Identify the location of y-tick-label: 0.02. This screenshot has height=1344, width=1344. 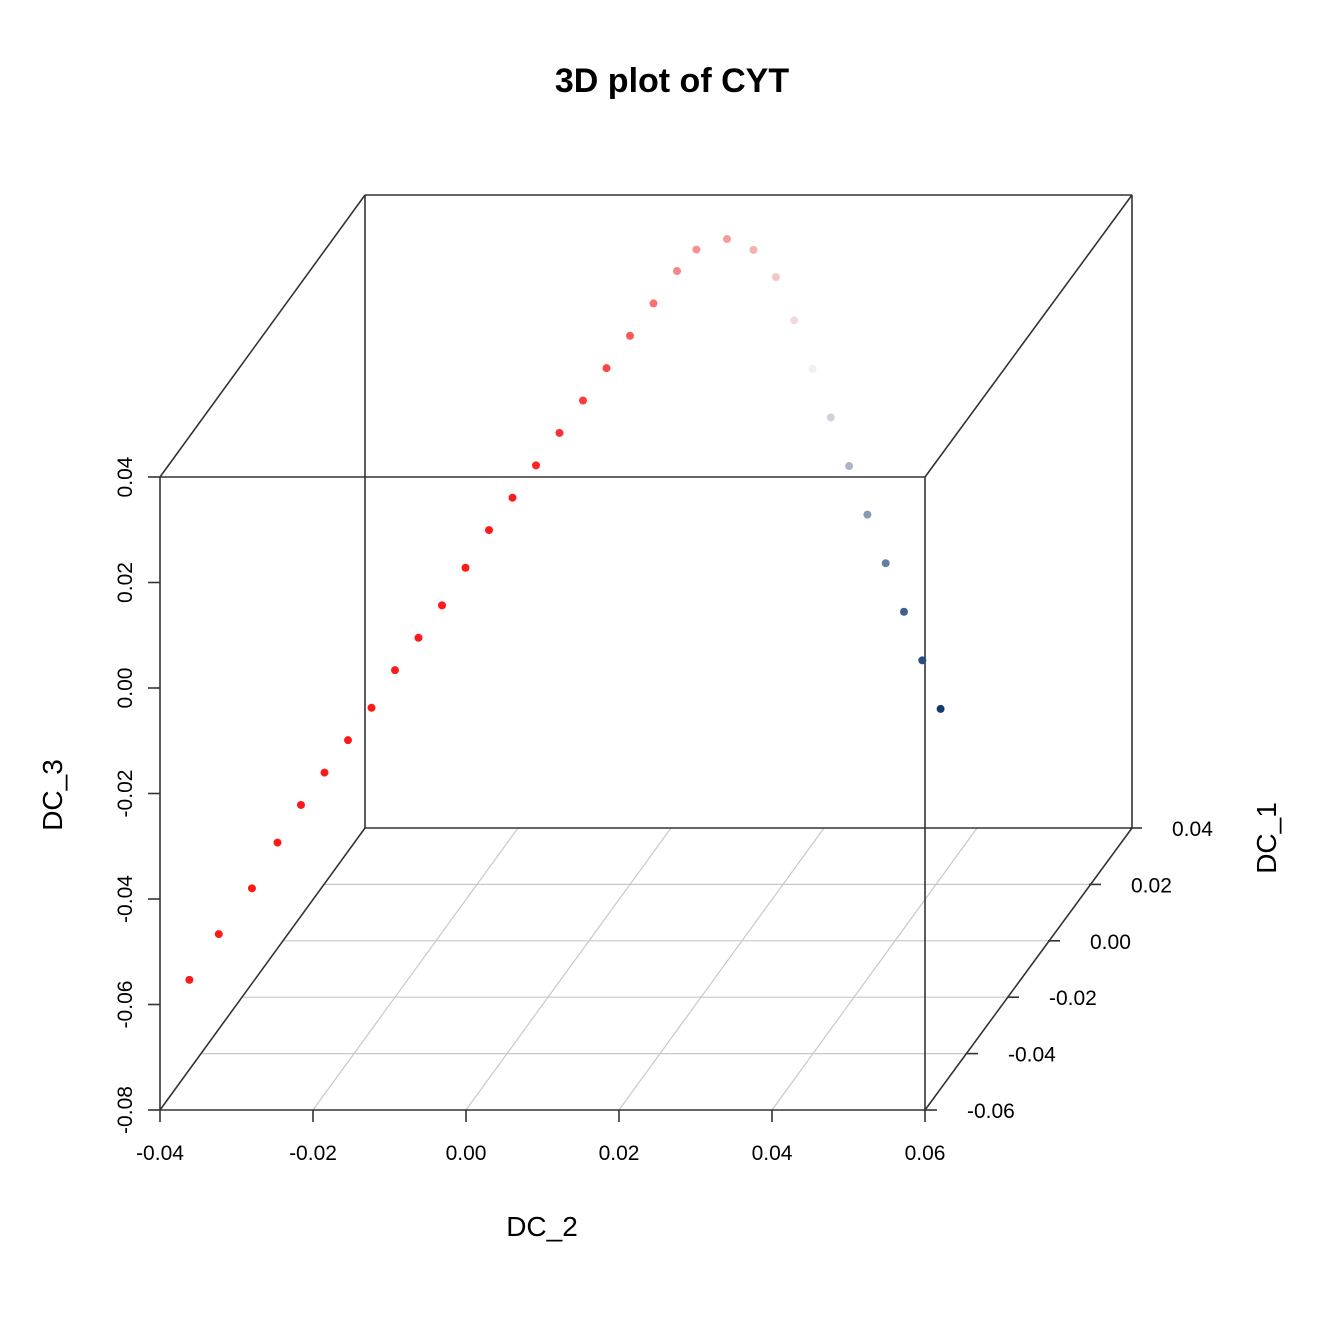
(1151, 885).